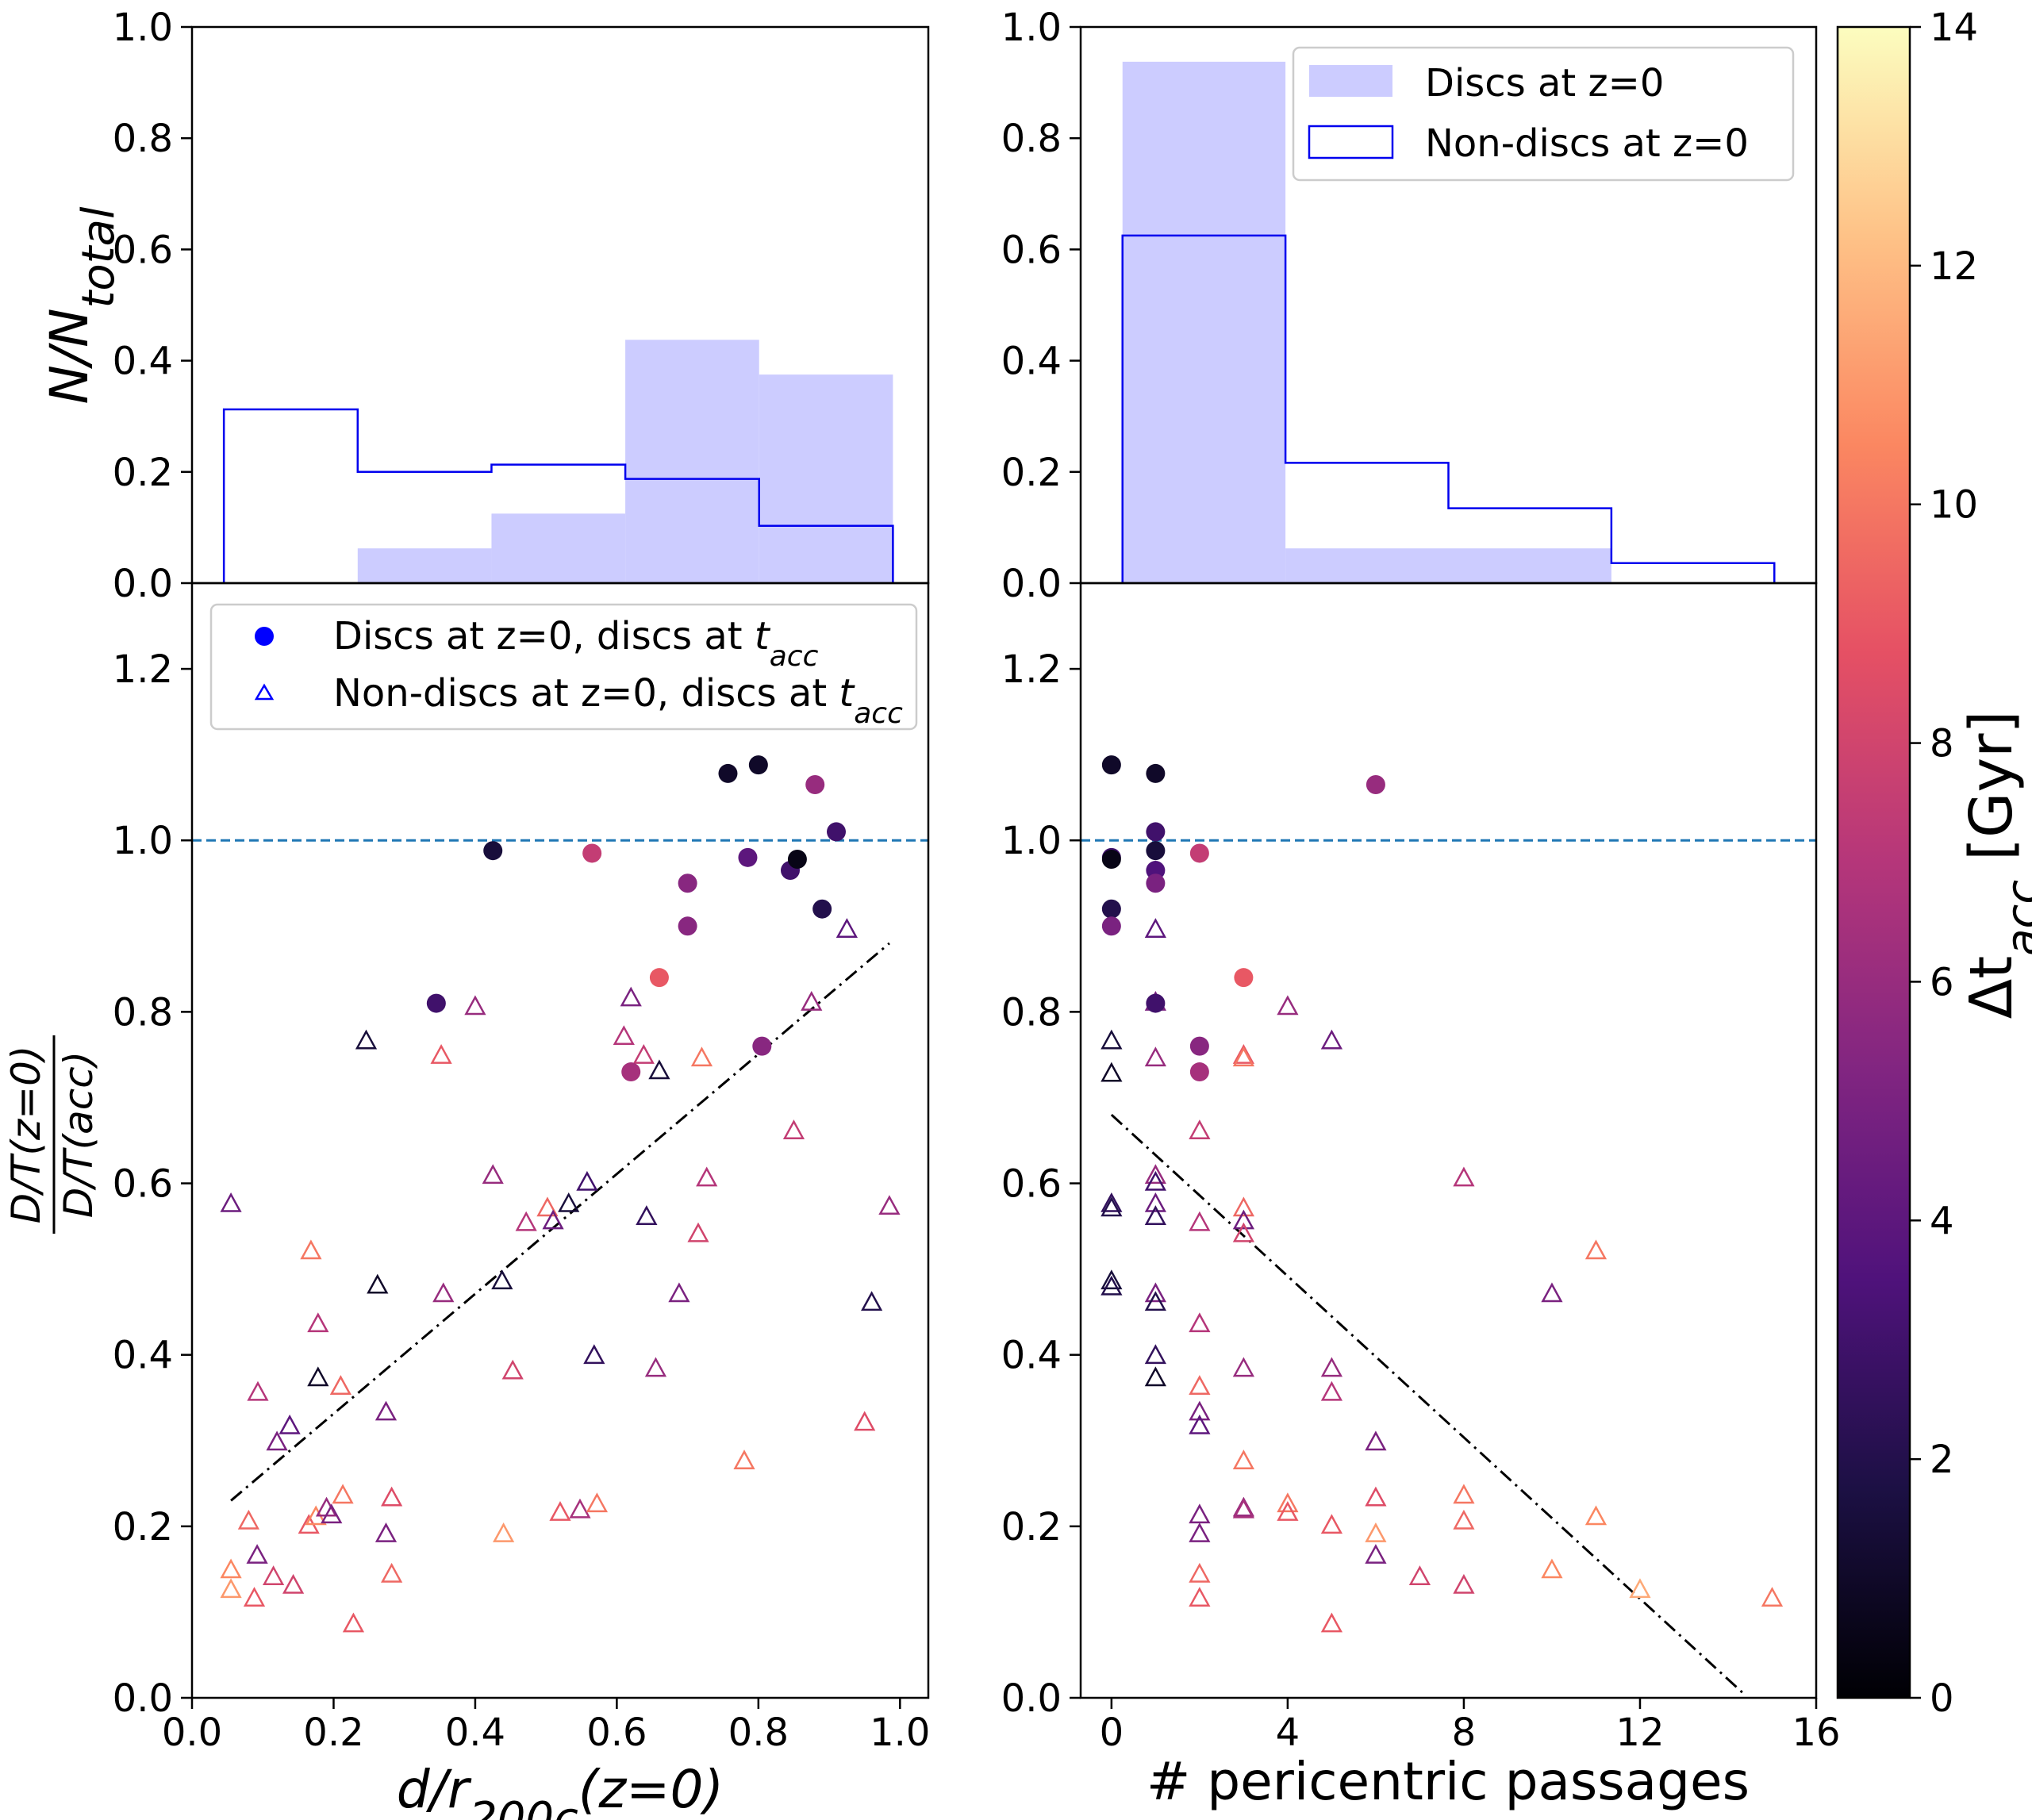 The height and width of the screenshot is (1820, 2032). Describe the element at coordinates (143, 28) in the screenshot. I see `hist-distance-ytick-label: 1.0` at that location.